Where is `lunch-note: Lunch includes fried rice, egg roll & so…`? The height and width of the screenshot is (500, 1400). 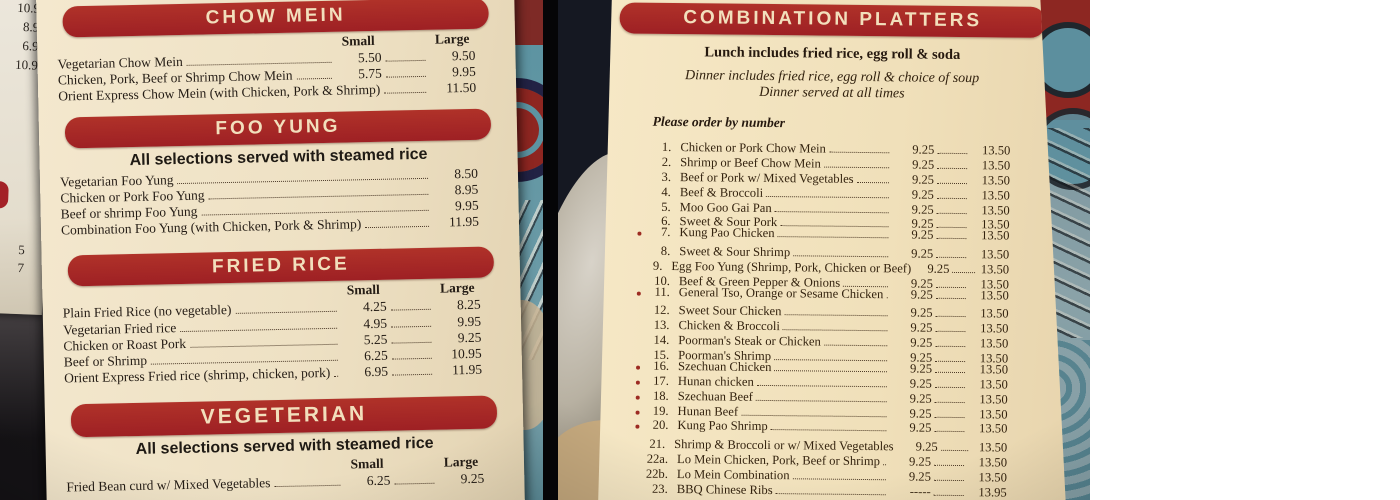 lunch-note: Lunch includes fried rice, egg roll & so… is located at coordinates (832, 54).